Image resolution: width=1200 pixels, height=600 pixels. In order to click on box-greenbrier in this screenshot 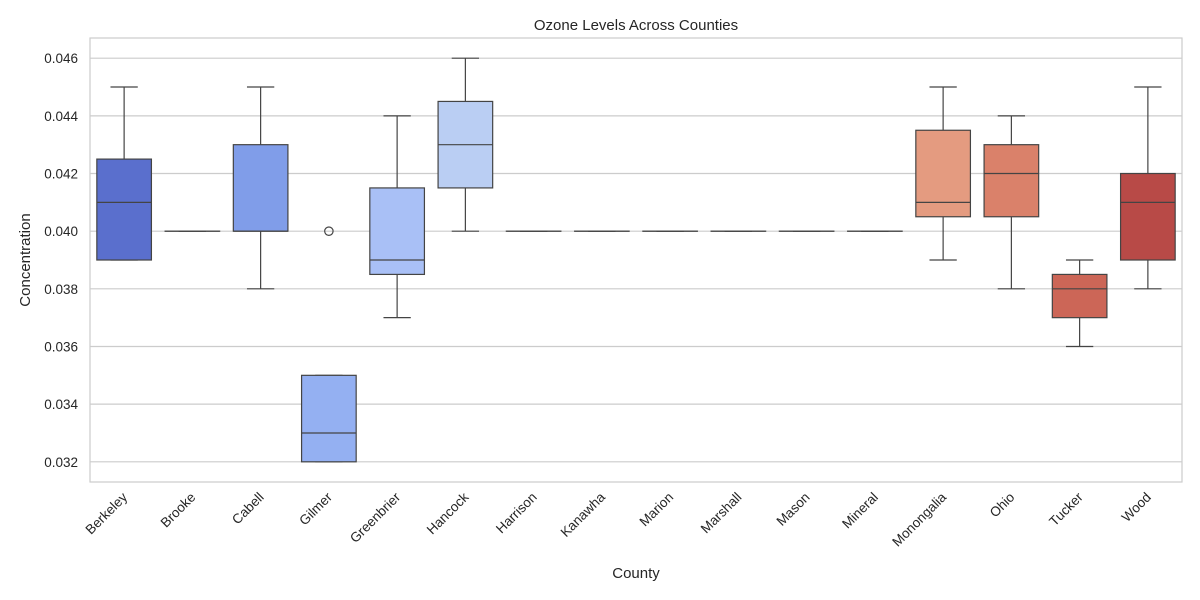, I will do `click(397, 217)`.